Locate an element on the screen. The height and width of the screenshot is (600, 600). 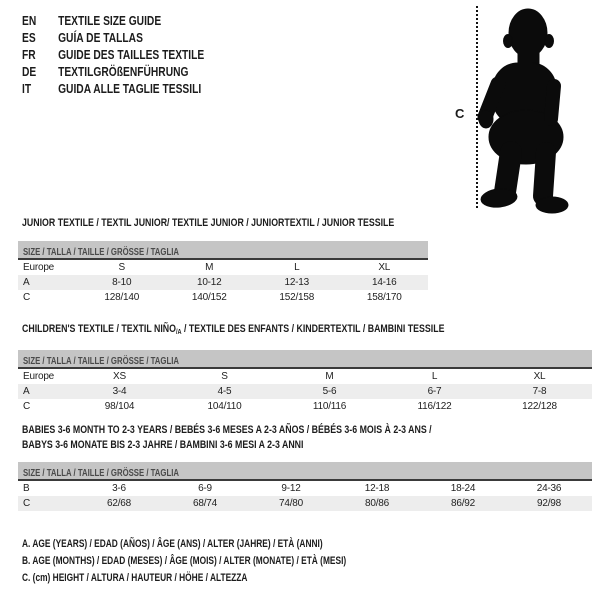
language-code: DE is located at coordinates (29, 72).